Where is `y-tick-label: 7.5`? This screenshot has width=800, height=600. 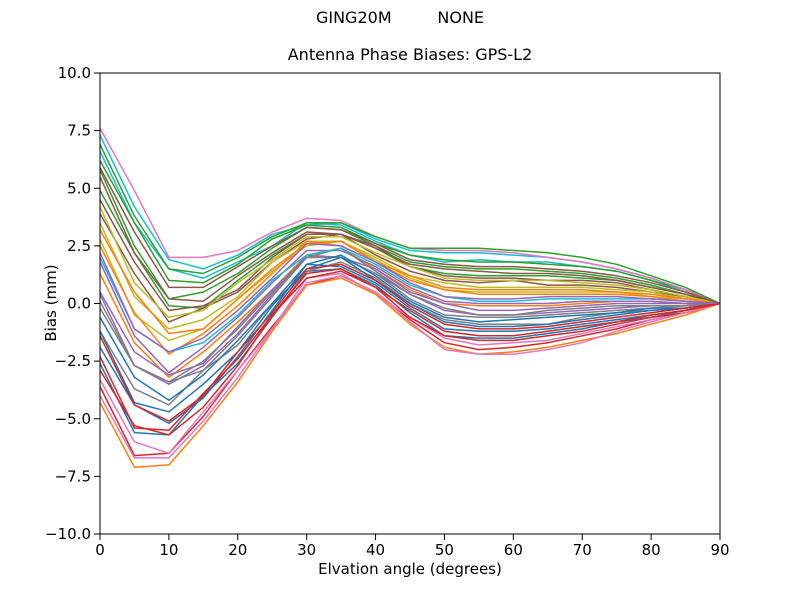 y-tick-label: 7.5 is located at coordinates (79, 131).